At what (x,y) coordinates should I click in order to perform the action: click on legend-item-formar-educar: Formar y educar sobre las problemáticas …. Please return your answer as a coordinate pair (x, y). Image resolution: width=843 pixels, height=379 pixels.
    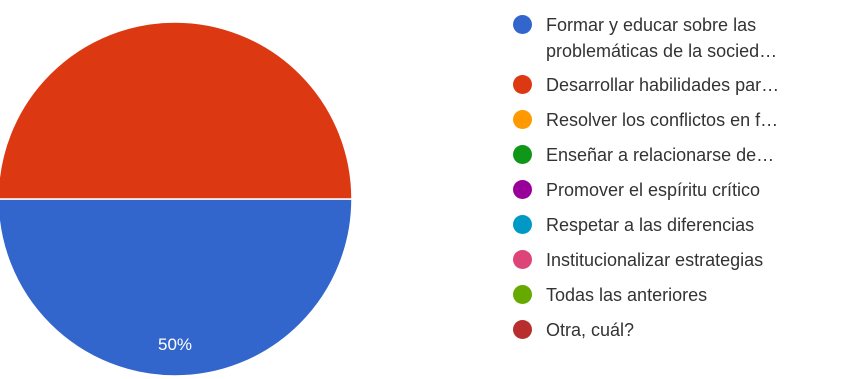
    Looking at the image, I should click on (676, 38).